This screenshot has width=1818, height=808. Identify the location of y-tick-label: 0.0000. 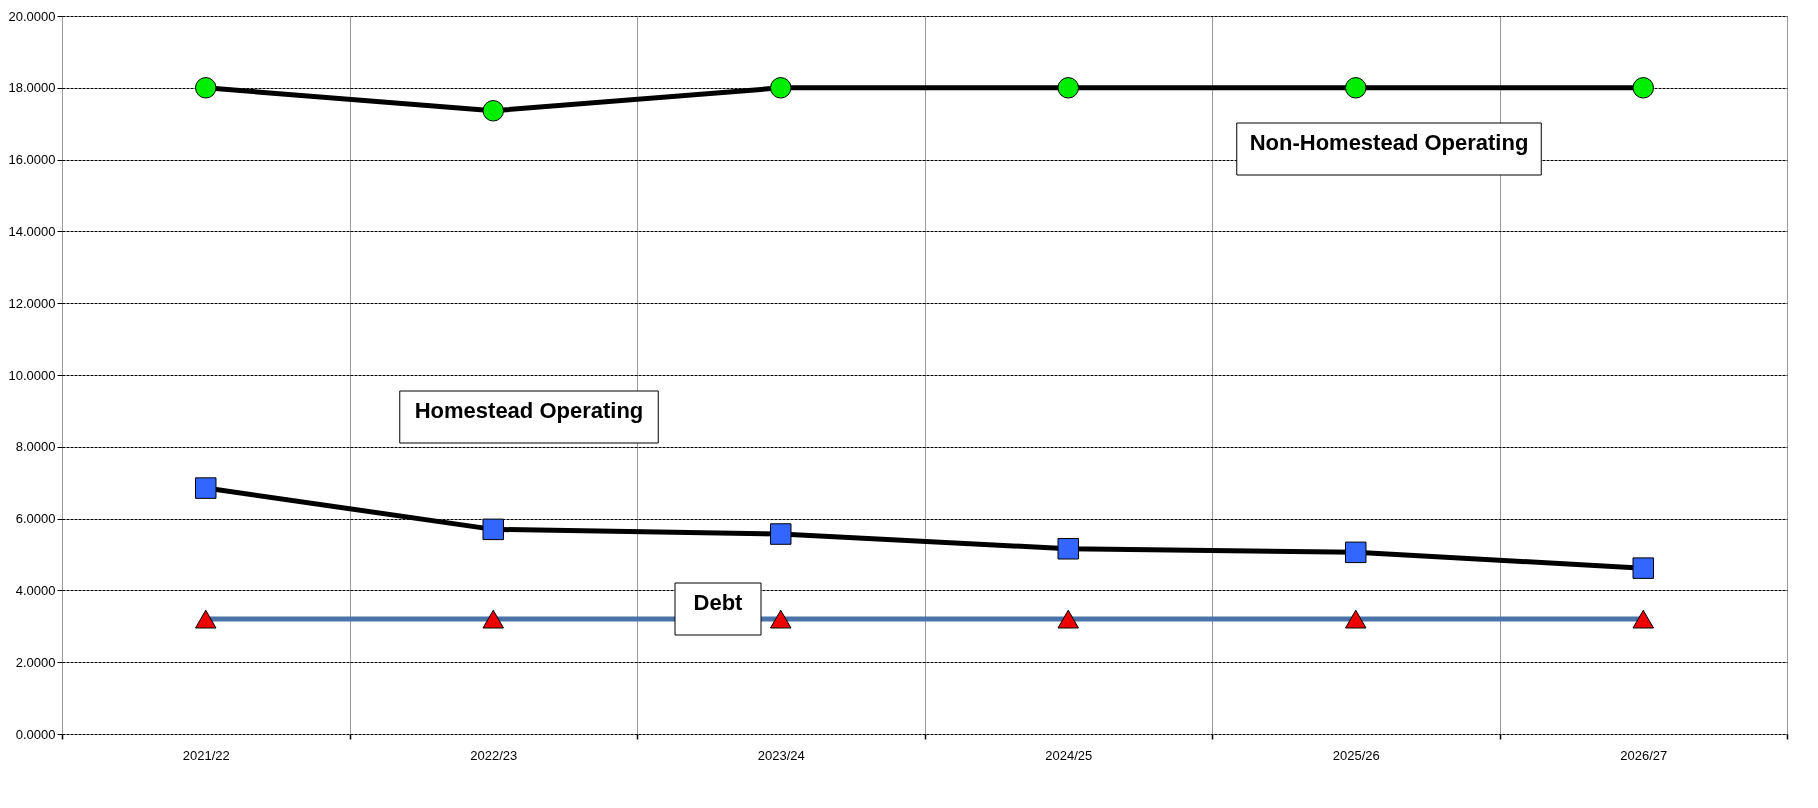
(35, 734).